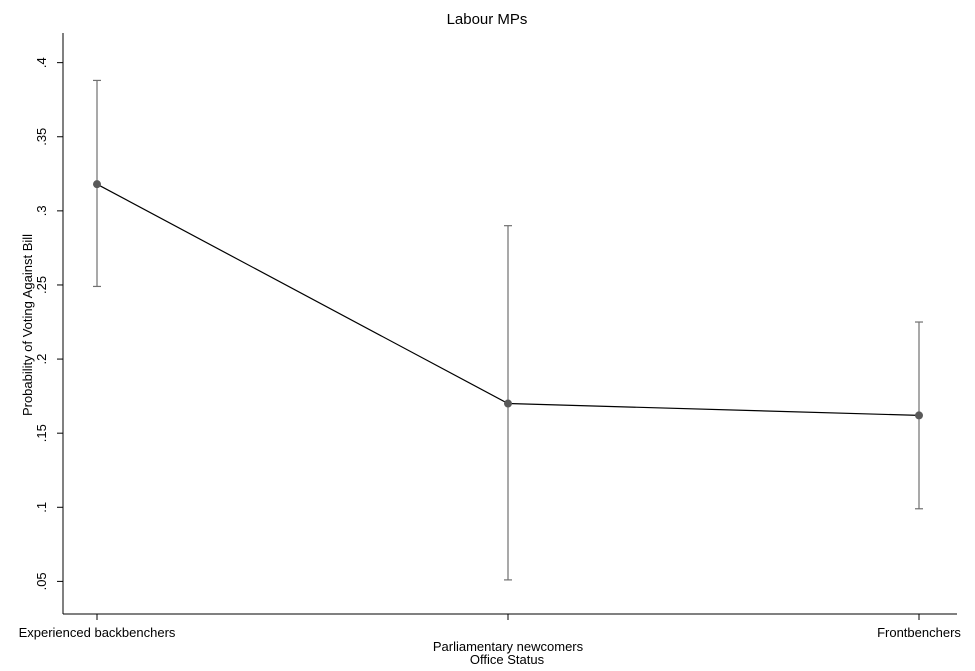 The height and width of the screenshot is (671, 975). Describe the element at coordinates (508, 646) in the screenshot. I see `x-tick-label: Parliamentary newcomers` at that location.